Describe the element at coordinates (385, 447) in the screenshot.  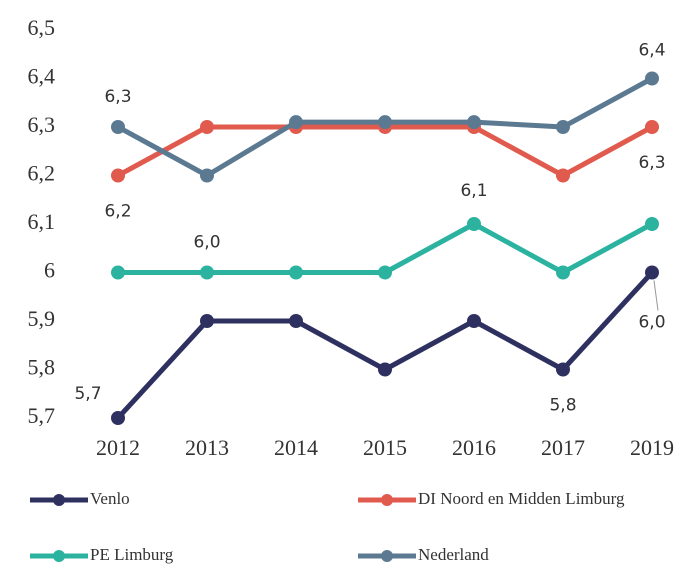
I see `x-tick-label: 2015` at that location.